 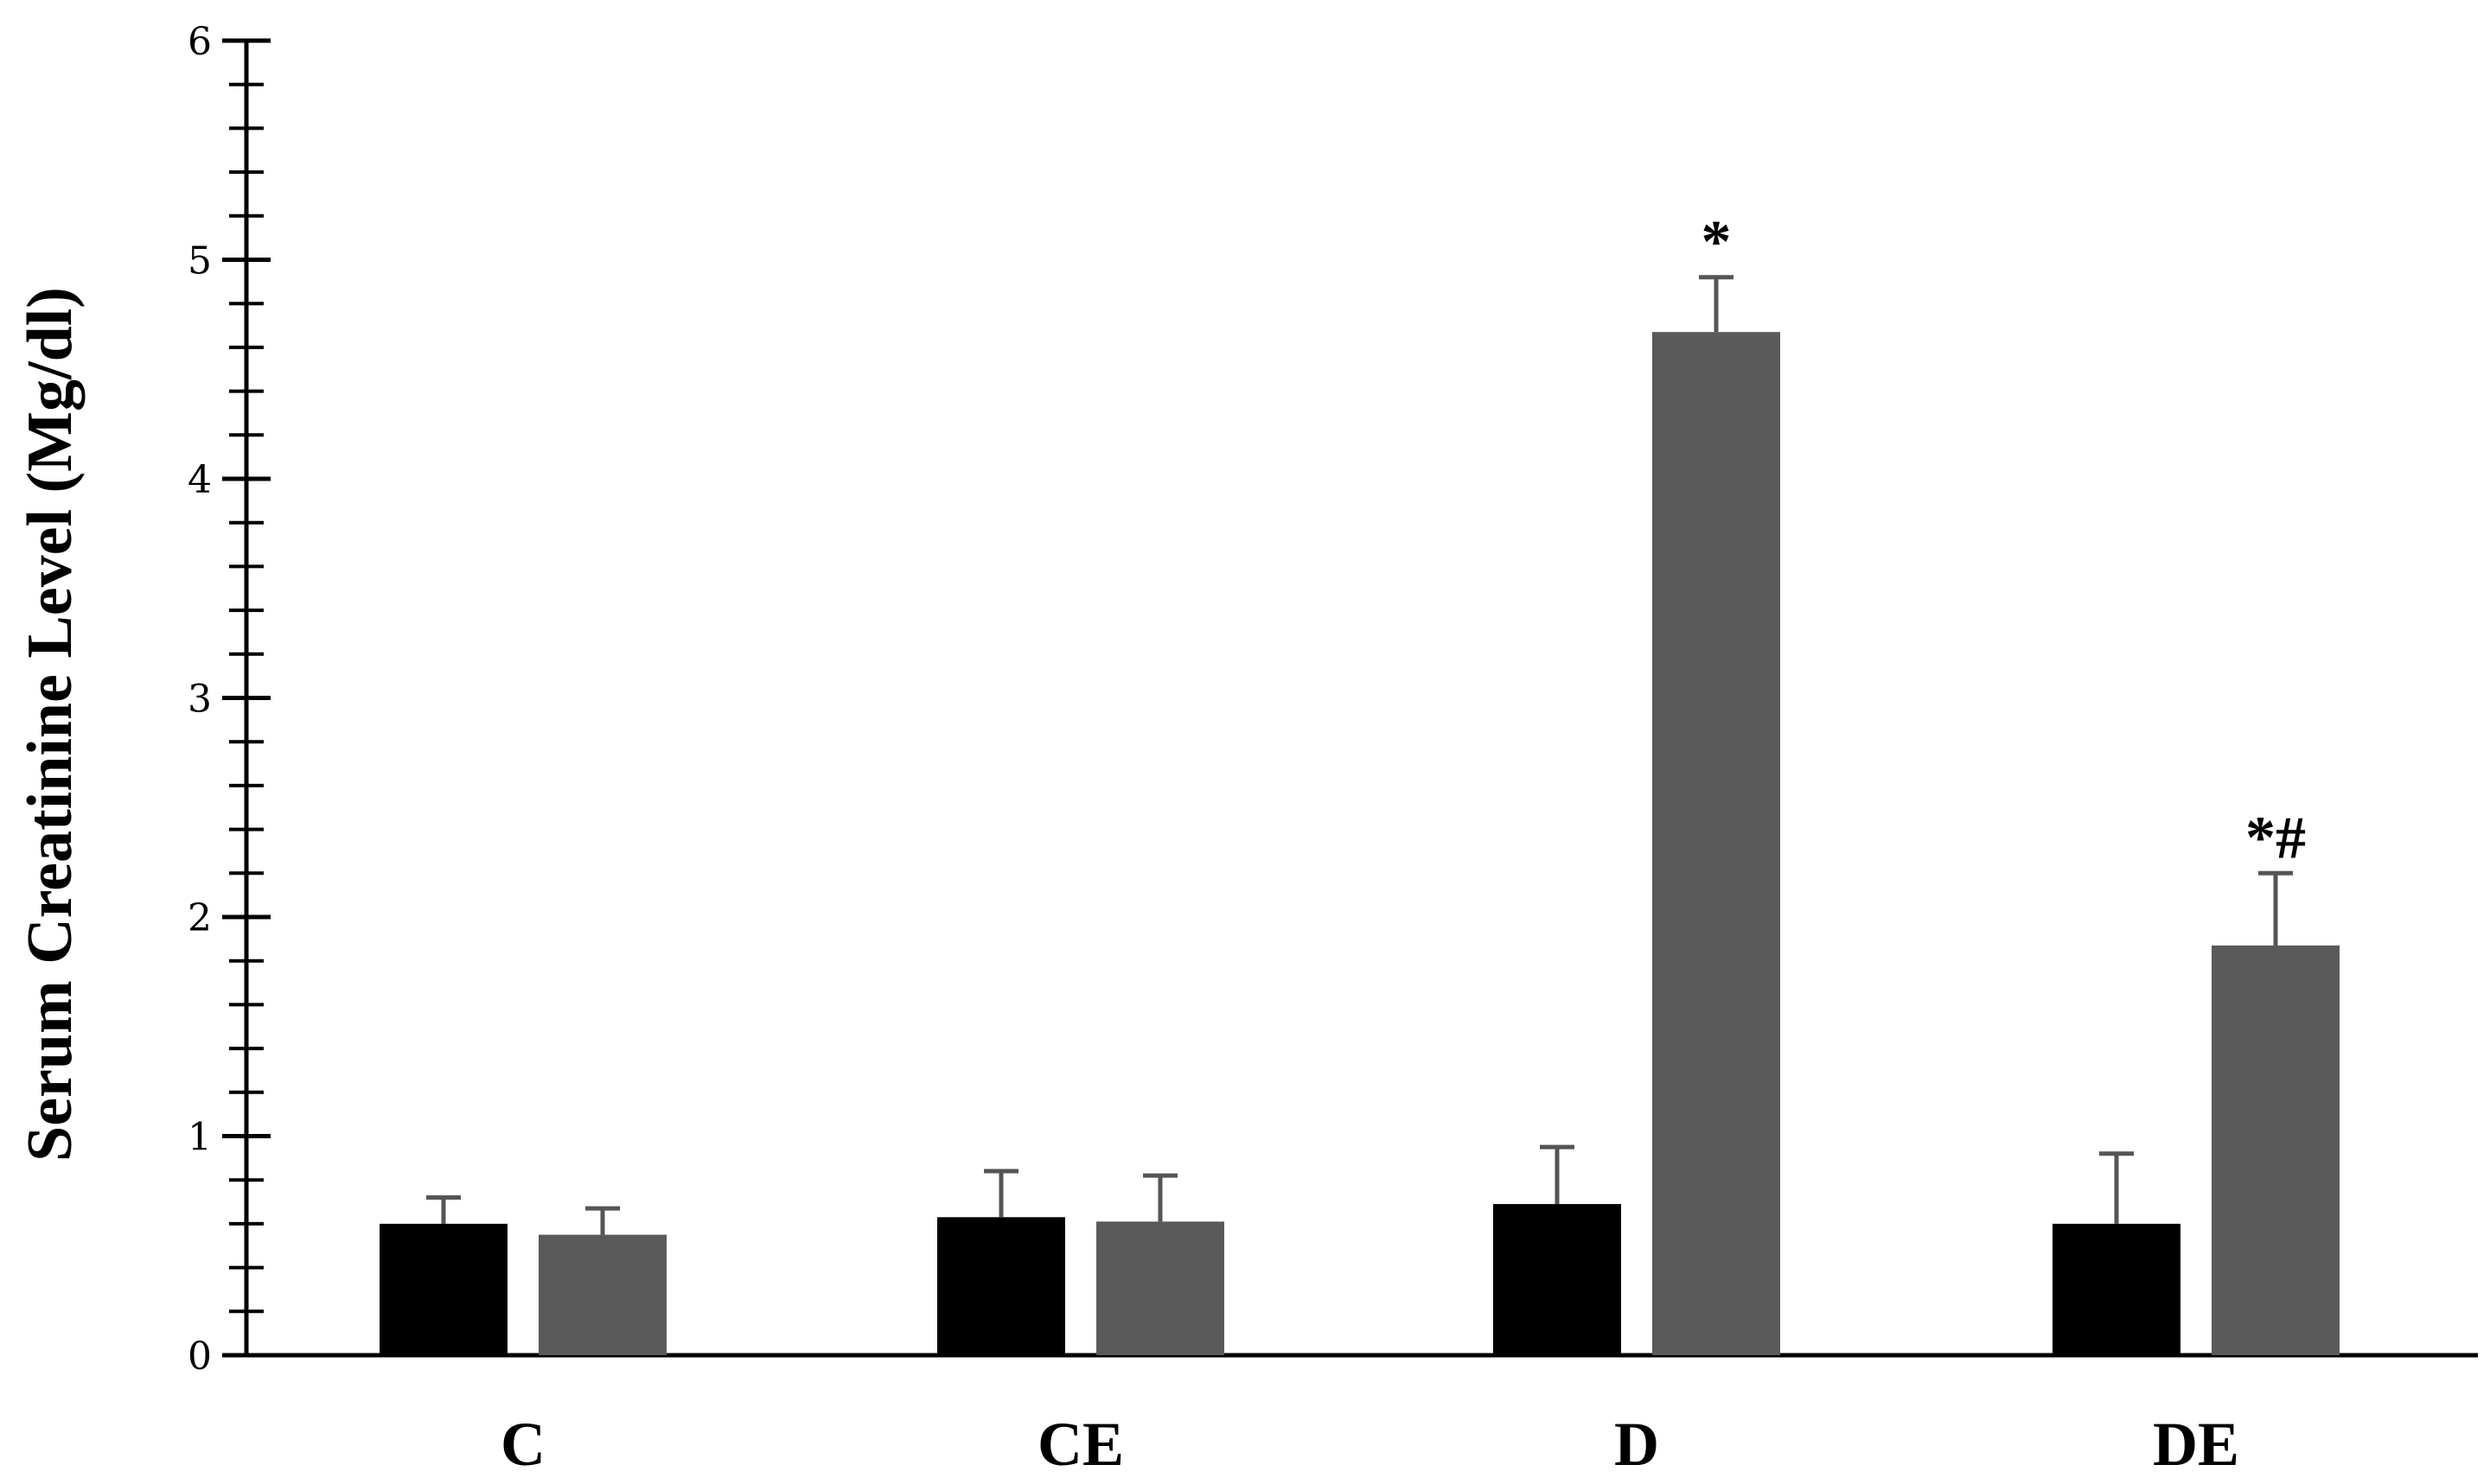 What do you see at coordinates (2275, 838) in the screenshot?
I see `significance-label: *#` at bounding box center [2275, 838].